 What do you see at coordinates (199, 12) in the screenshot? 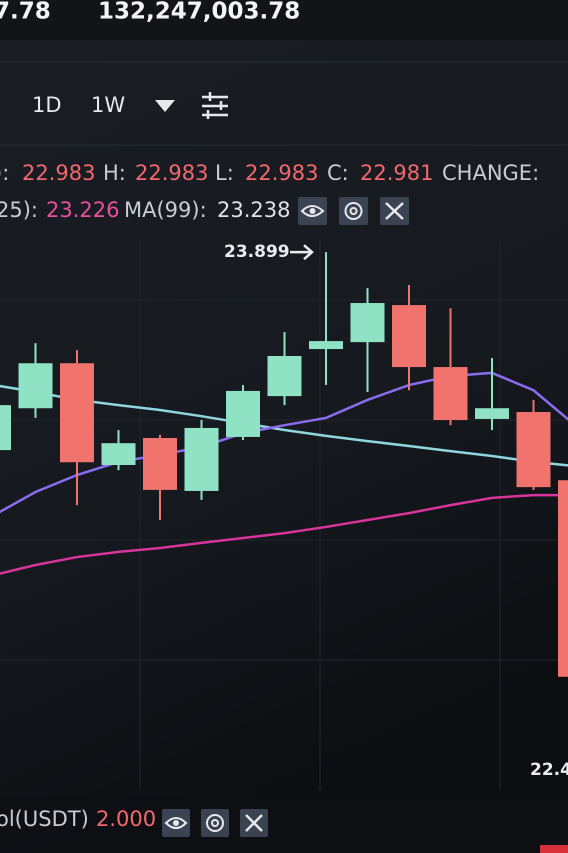
I see `header-volume: 132,247,003.78` at bounding box center [199, 12].